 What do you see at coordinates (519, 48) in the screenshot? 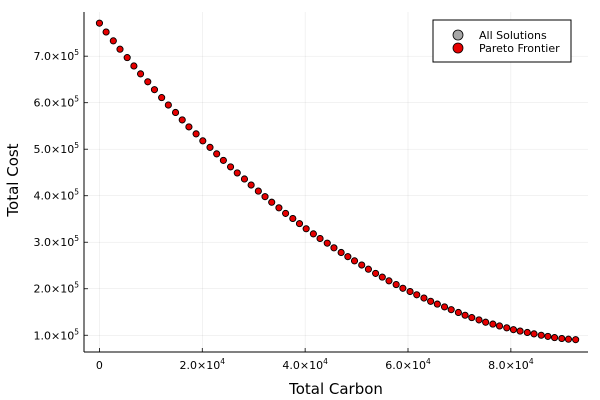
I see `legend-label-pareto-frontier: Pareto Frontier` at bounding box center [519, 48].